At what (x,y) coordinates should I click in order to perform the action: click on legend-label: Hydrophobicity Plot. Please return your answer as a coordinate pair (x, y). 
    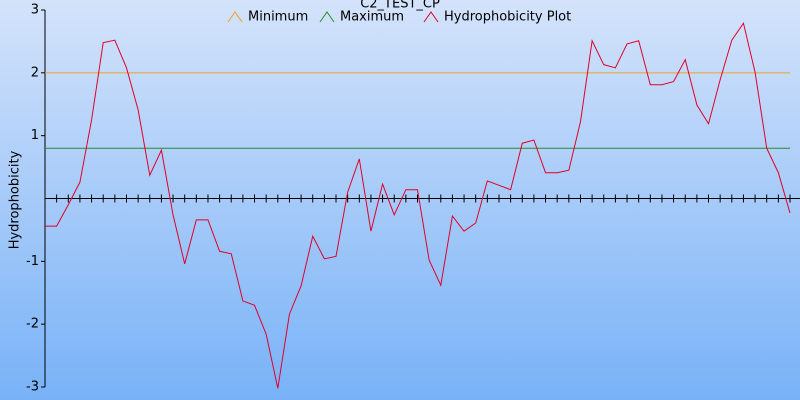
    Looking at the image, I should click on (507, 17).